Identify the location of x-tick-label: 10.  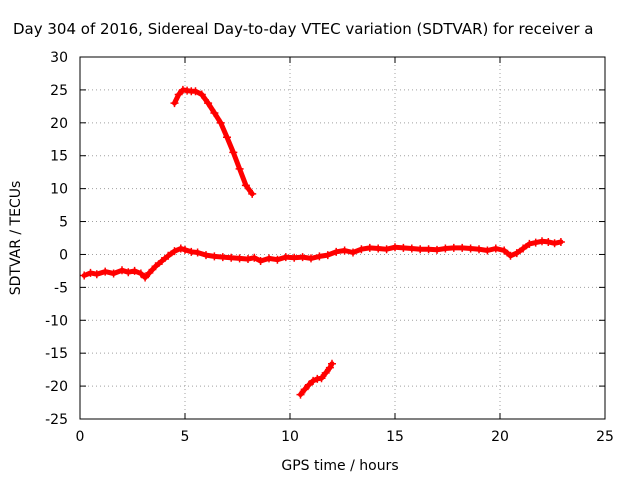
(290, 437).